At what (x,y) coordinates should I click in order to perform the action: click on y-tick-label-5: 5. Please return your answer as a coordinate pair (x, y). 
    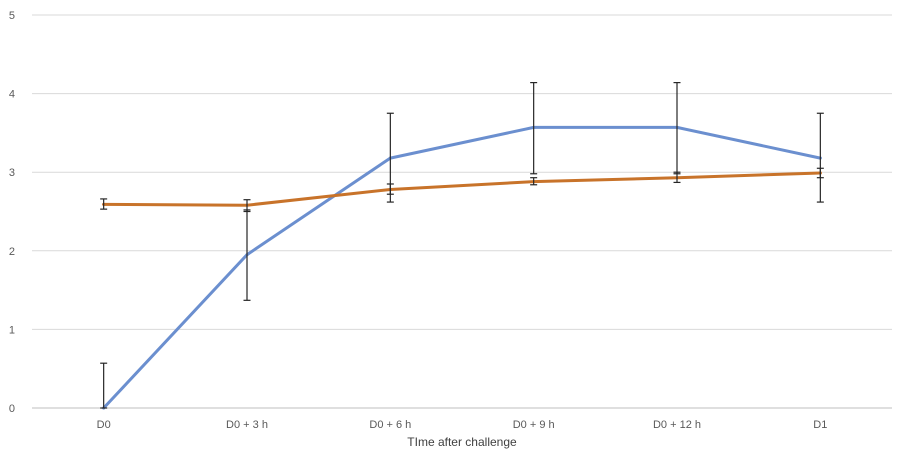
    Looking at the image, I should click on (12, 16).